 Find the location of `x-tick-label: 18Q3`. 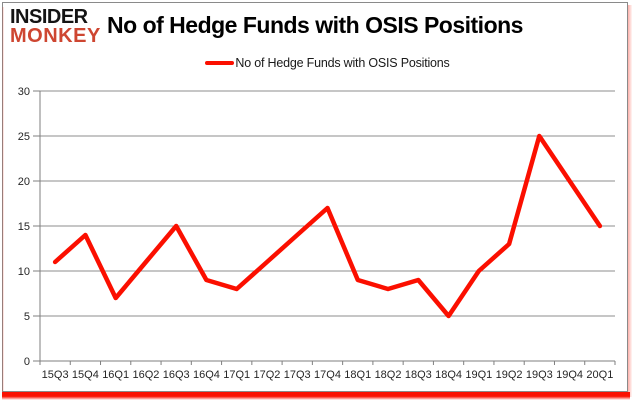

x-tick-label: 18Q3 is located at coordinates (418, 375).